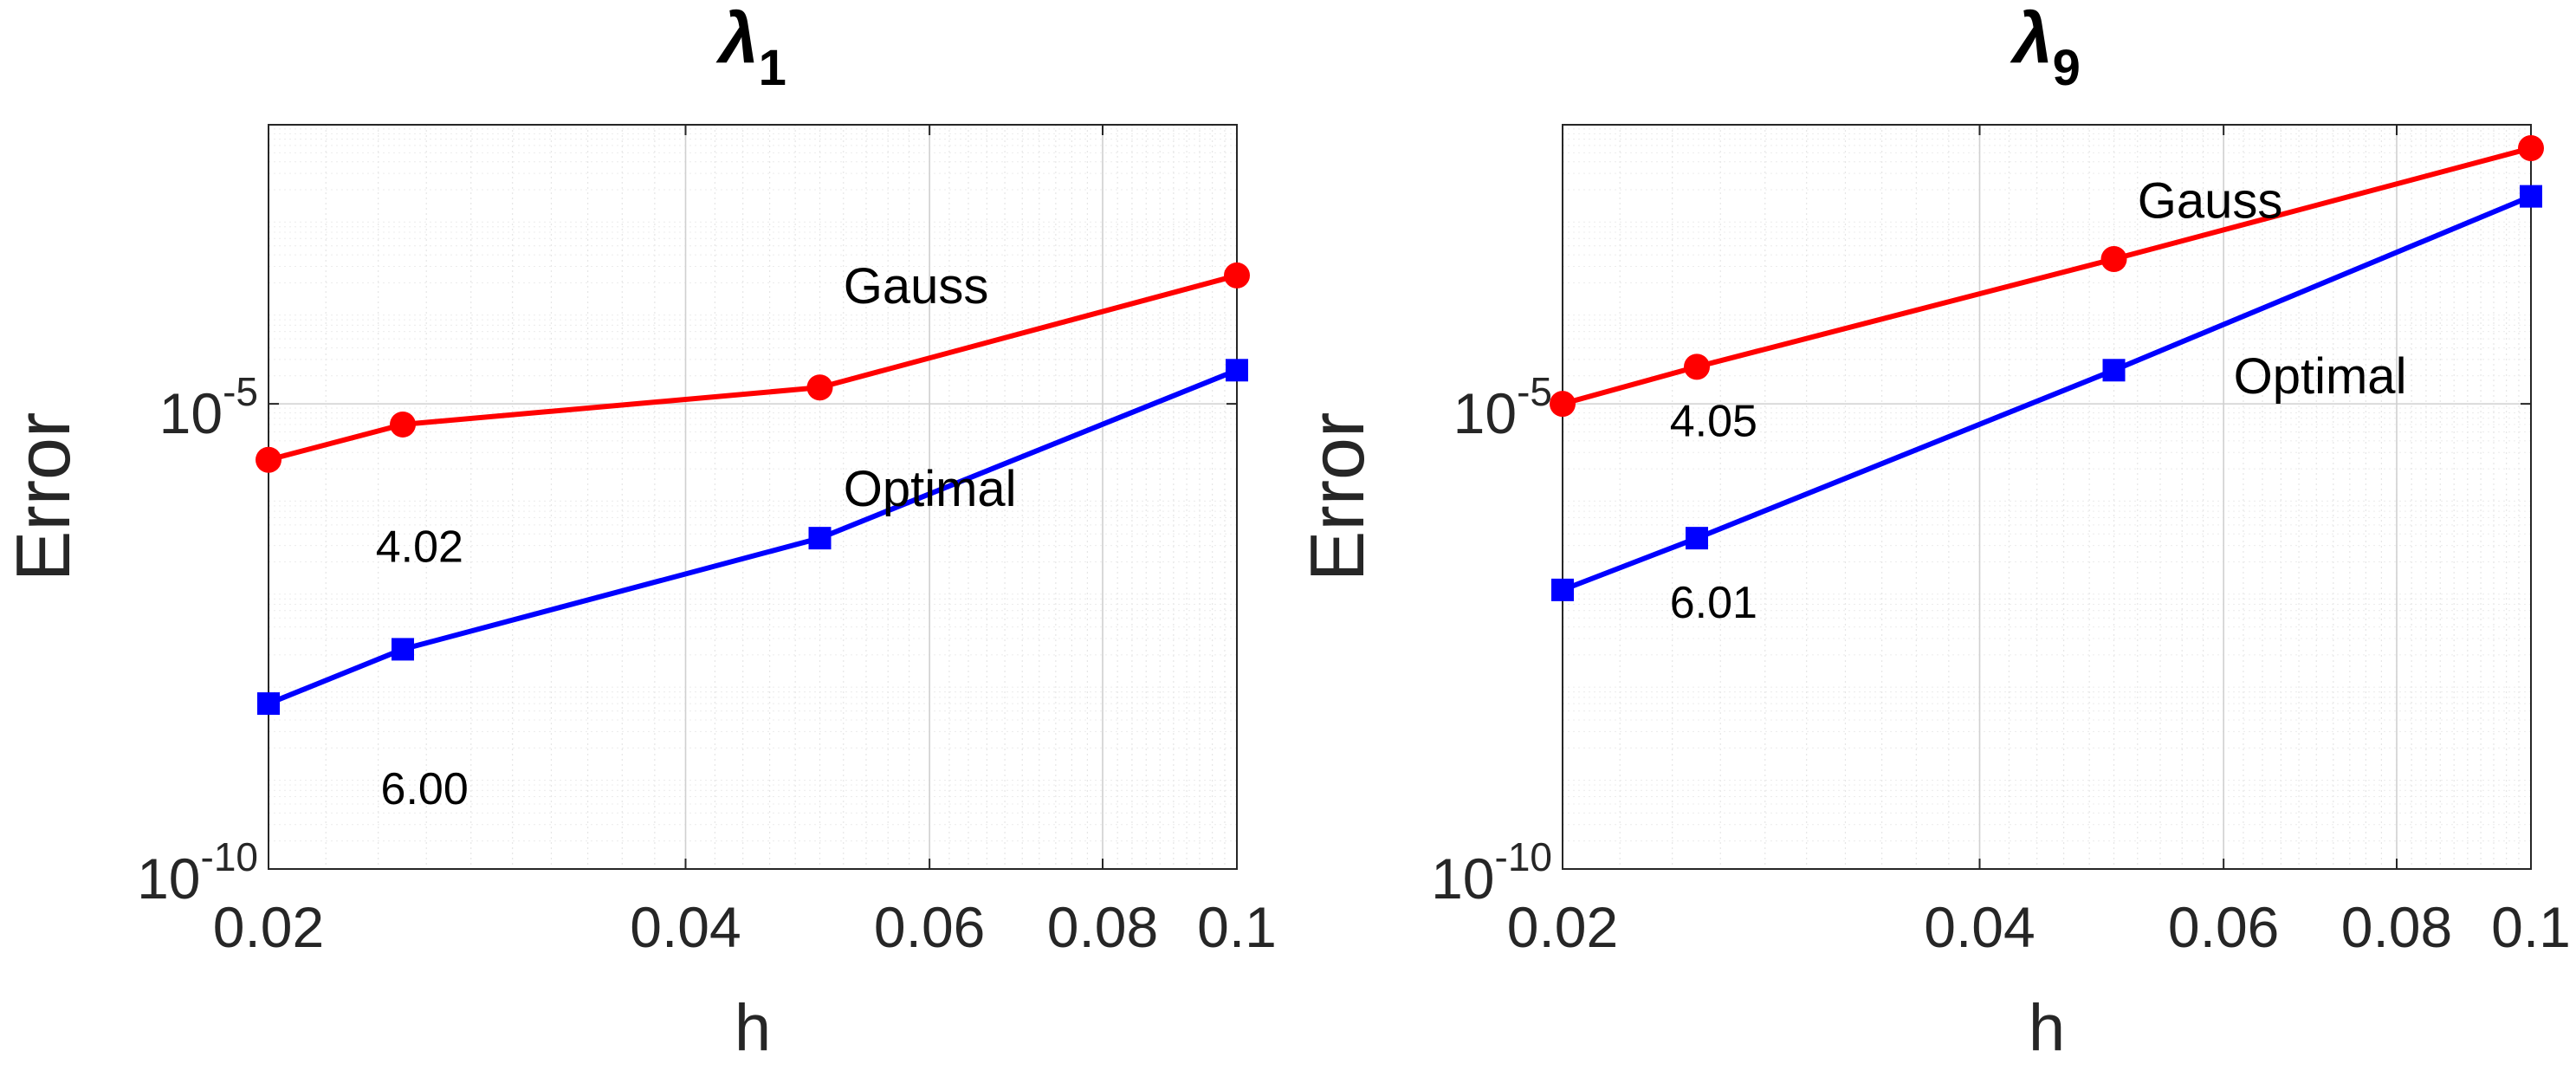  What do you see at coordinates (425, 789) in the screenshot?
I see `slope-label: 6.00` at bounding box center [425, 789].